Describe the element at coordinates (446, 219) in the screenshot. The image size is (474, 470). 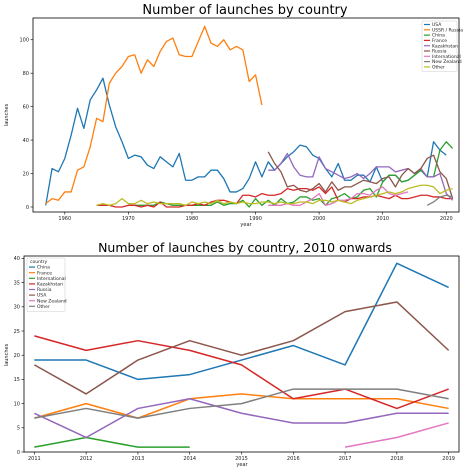
I see `x-tick-label: 2020` at that location.